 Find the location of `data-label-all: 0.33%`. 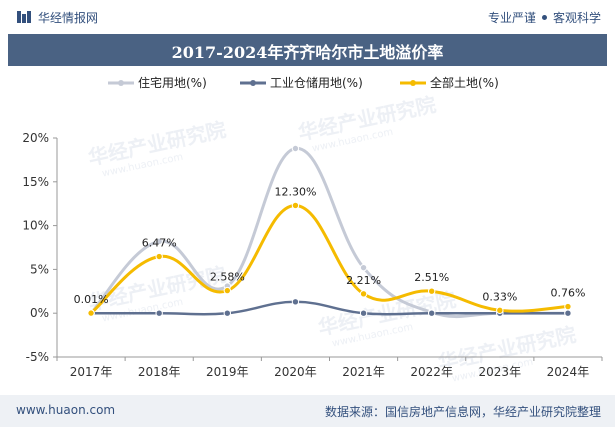

data-label-all: 0.33% is located at coordinates (499, 296).